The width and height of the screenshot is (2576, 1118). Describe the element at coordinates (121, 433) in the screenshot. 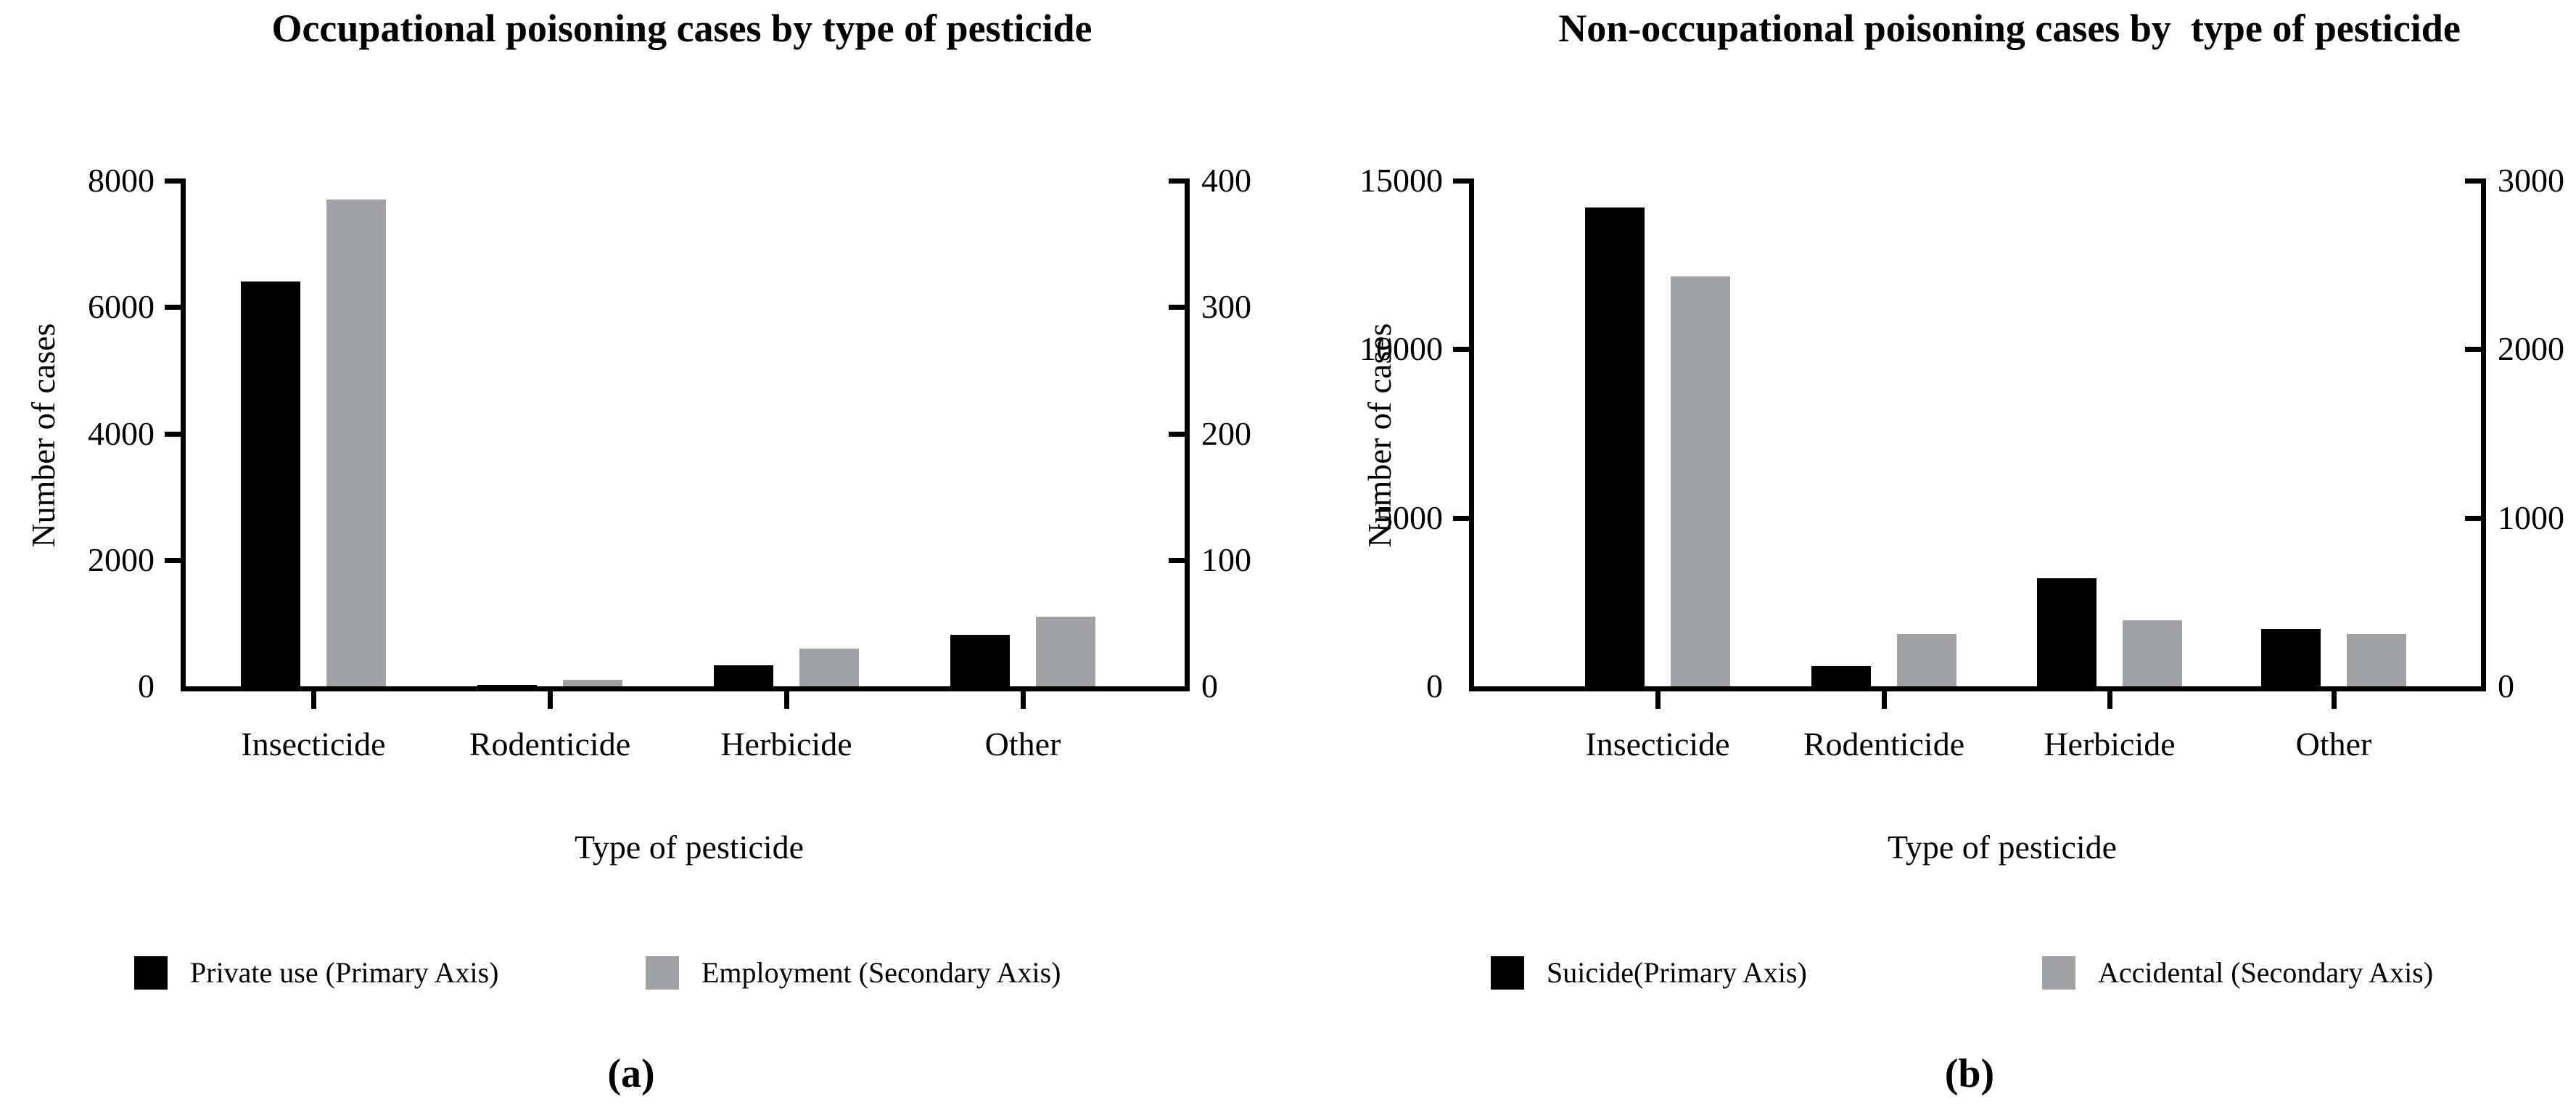

I see `left-axis-tick-label: 4000` at that location.